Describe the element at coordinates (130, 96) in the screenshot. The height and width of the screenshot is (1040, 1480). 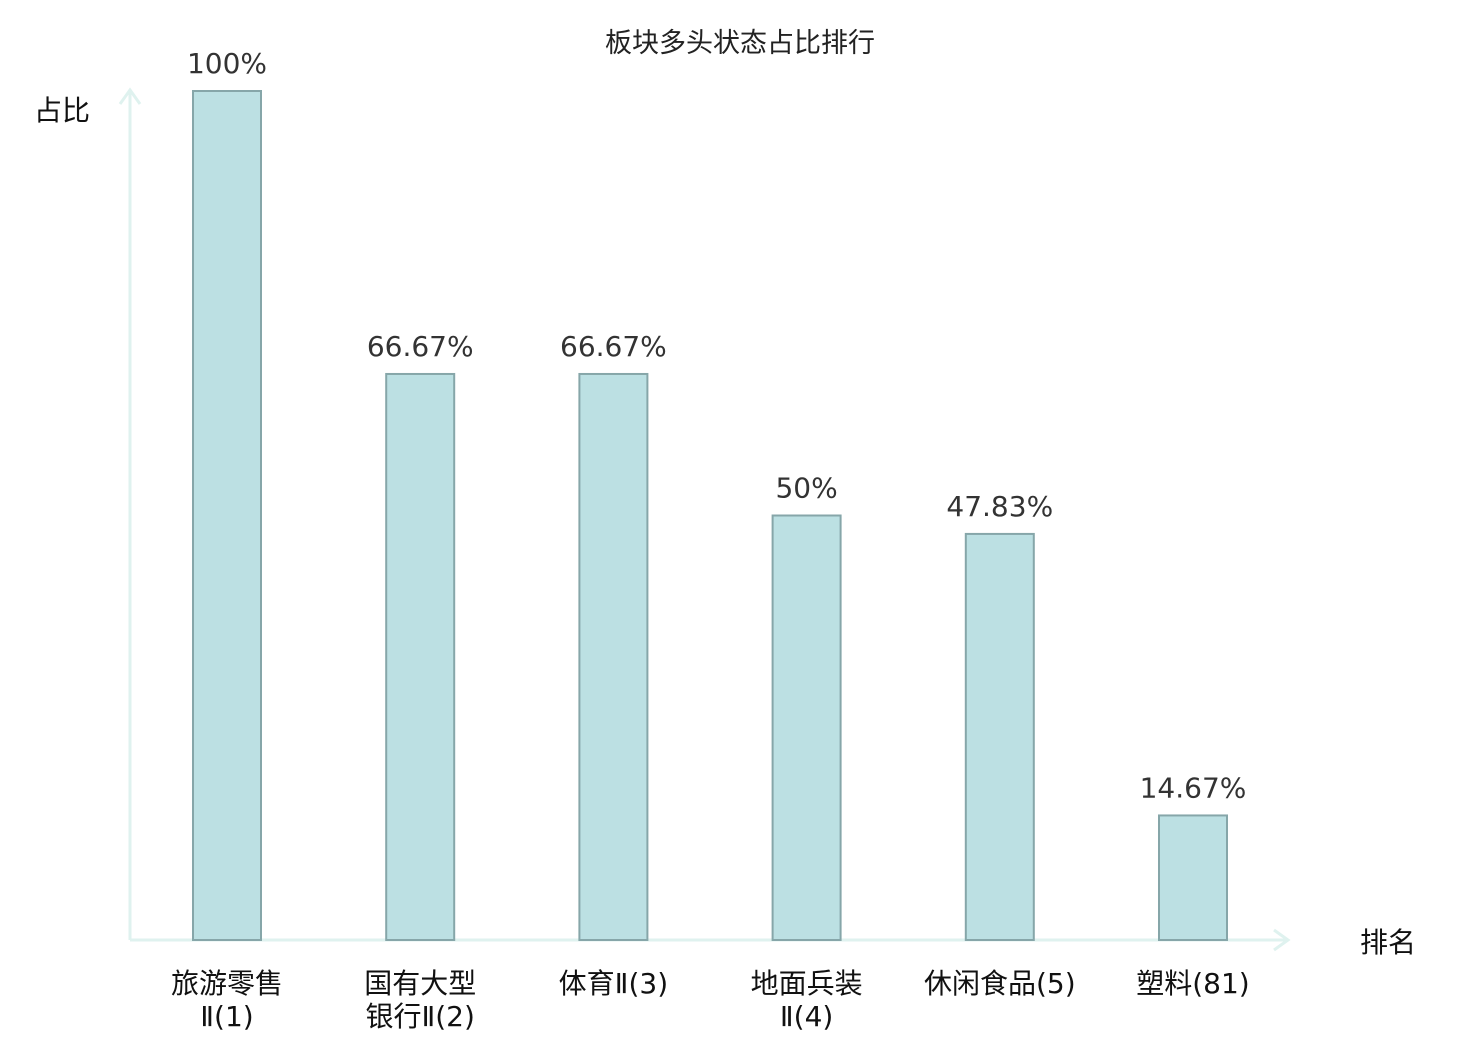
I see `y-axis-arrow` at that location.